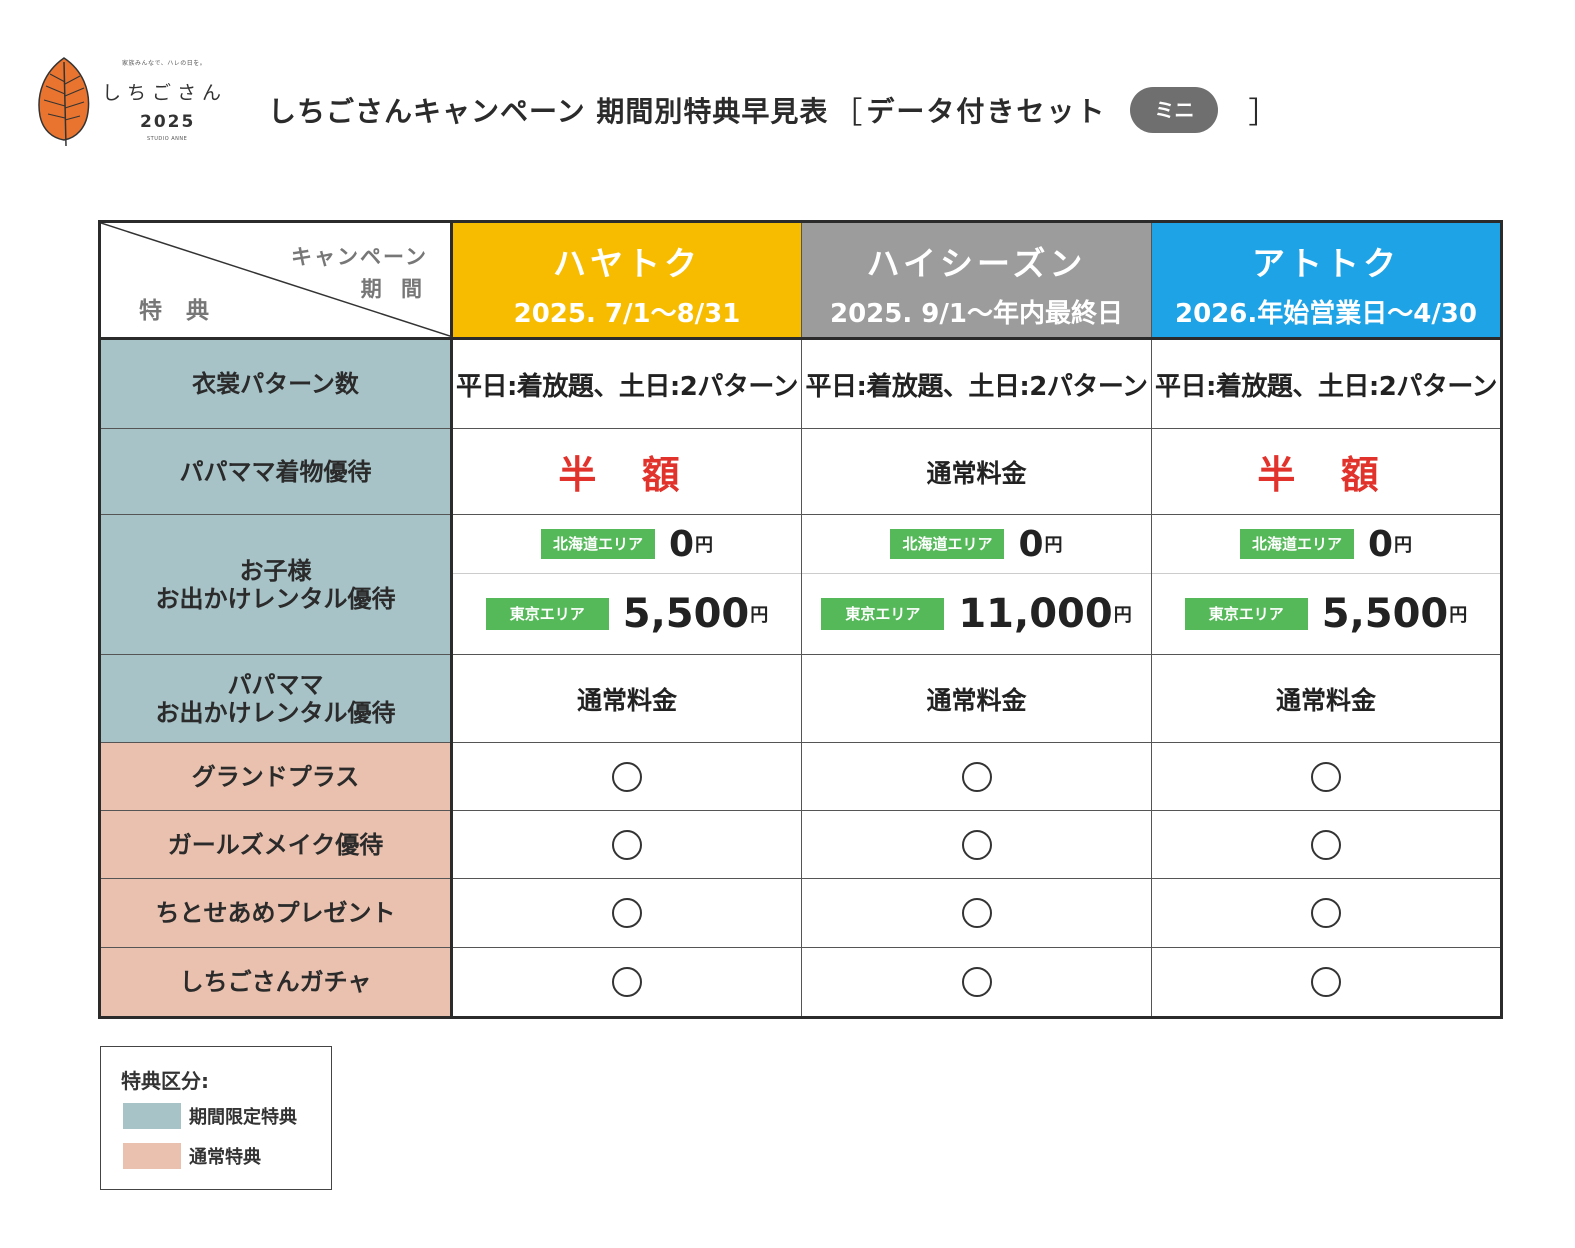 The image size is (1575, 1248). What do you see at coordinates (165, 1081) in the screenshot?
I see `legend-title: 特典区分:` at bounding box center [165, 1081].